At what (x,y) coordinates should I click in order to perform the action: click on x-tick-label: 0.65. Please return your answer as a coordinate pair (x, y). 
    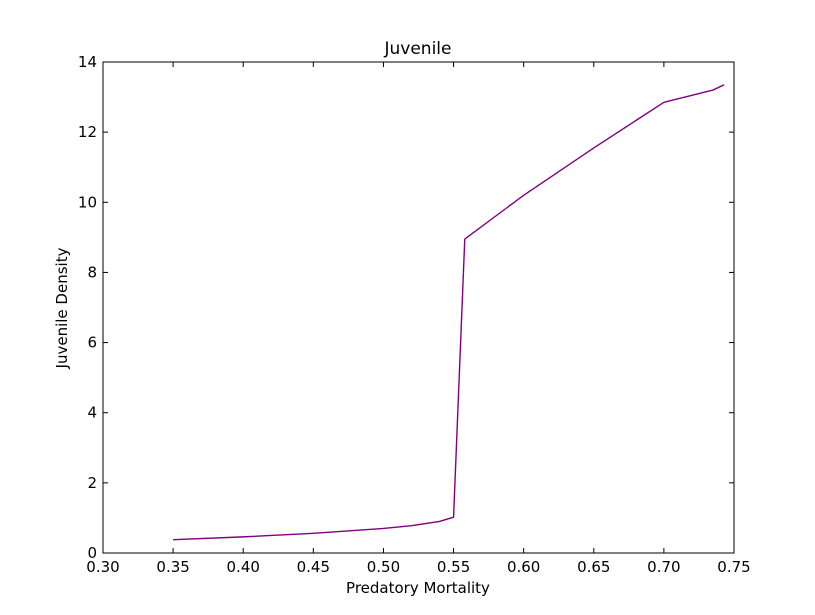
    Looking at the image, I should click on (593, 567).